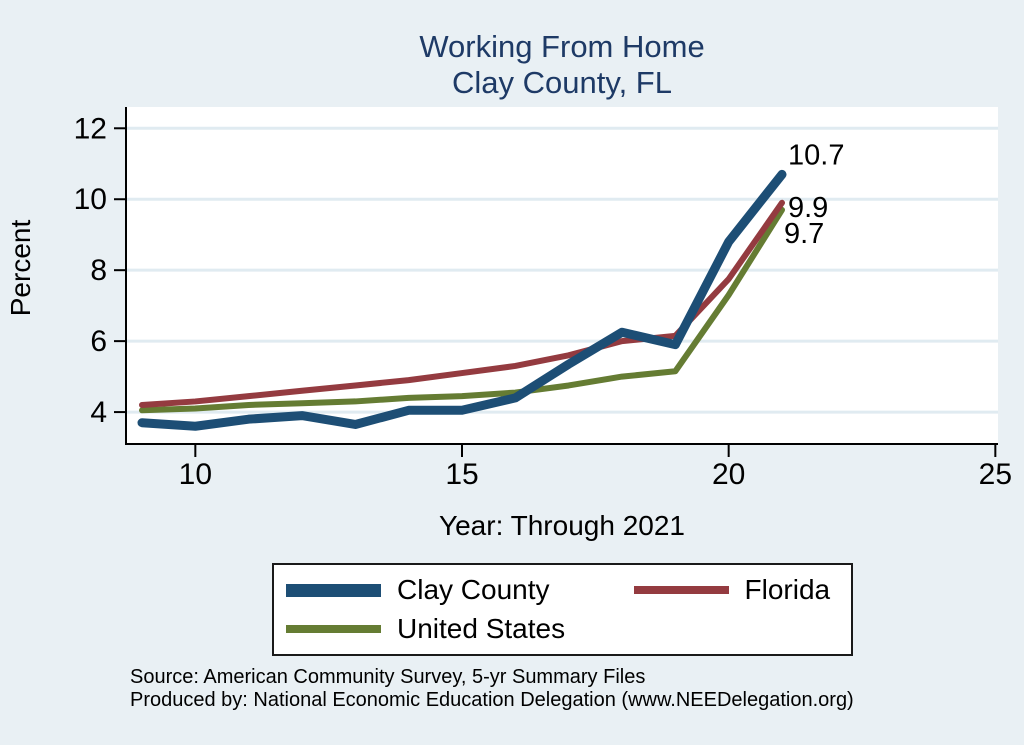 This screenshot has height=745, width=1024. I want to click on legend-item-clay-county: Clay County, so click(418, 590).